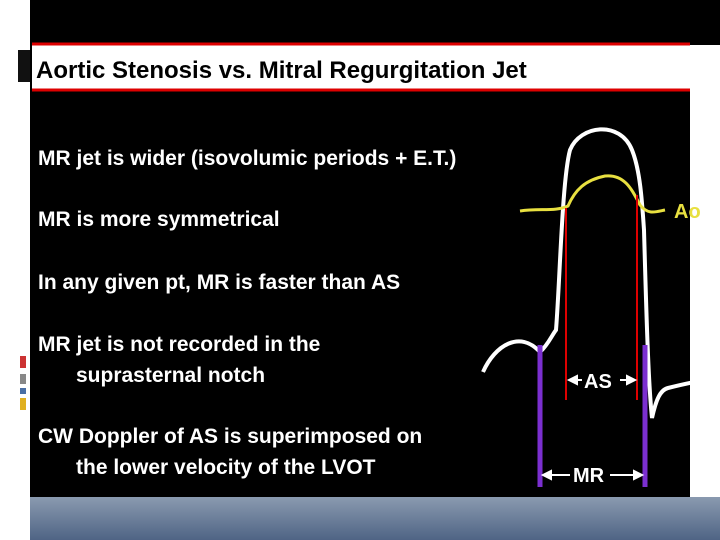 The width and height of the screenshot is (720, 540). Describe the element at coordinates (375, 518) in the screenshot. I see `footer-band` at that location.